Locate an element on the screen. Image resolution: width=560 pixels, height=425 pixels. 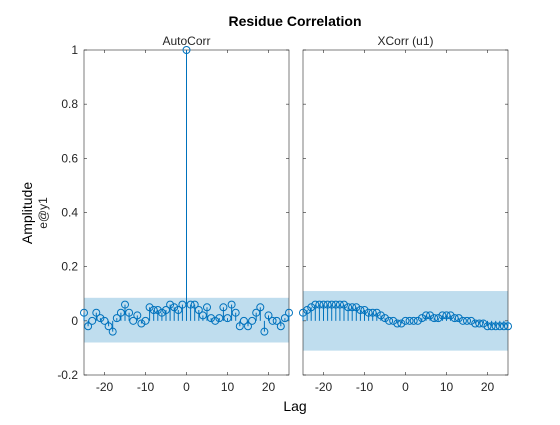
y-tick-label: 0.2 is located at coordinates (69, 267).